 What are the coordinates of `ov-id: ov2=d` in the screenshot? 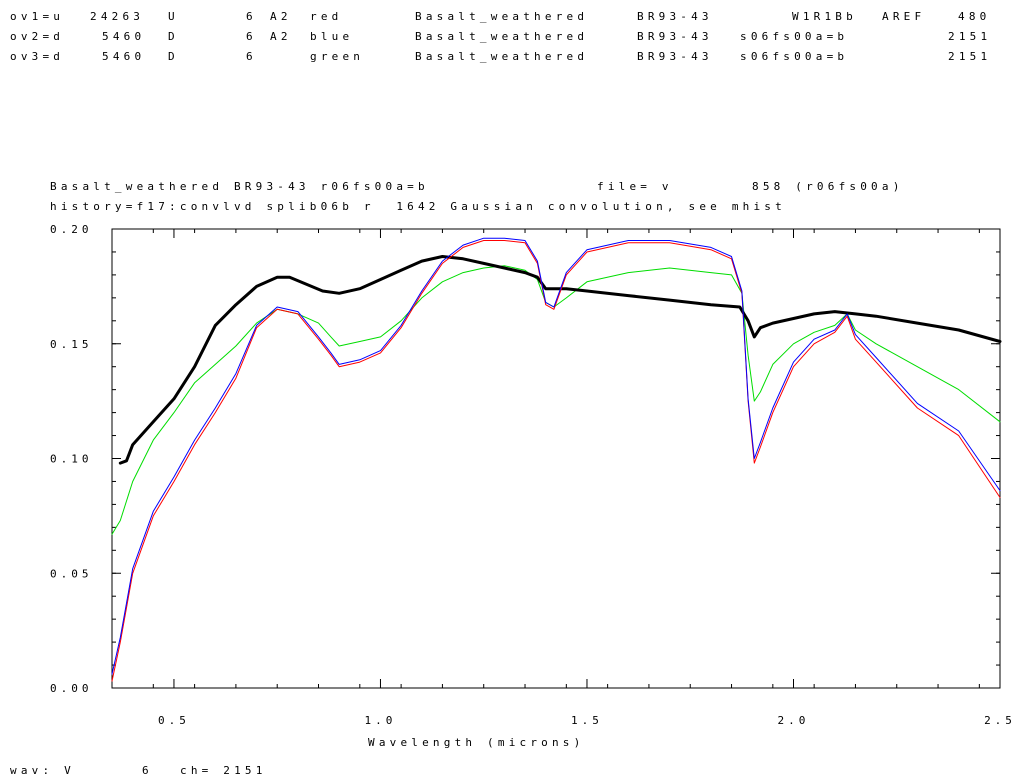 It's located at (37, 36).